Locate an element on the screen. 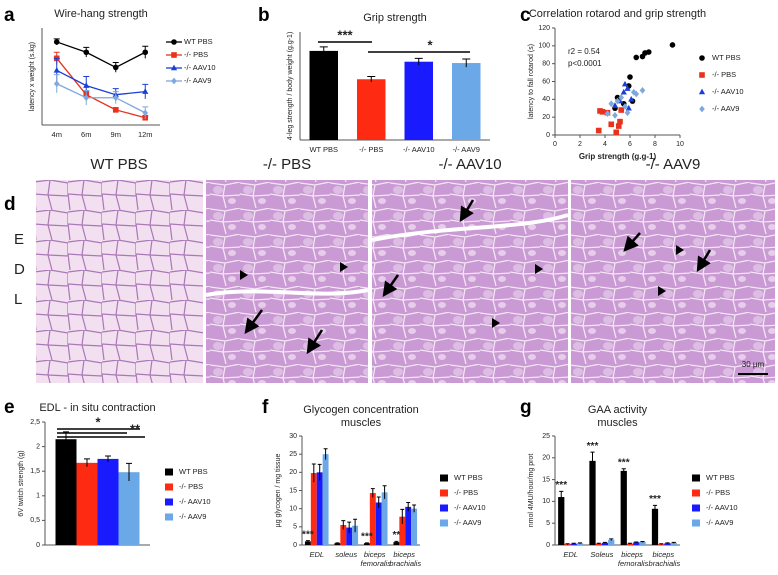  y-tick-label: 1,5 is located at coordinates (35, 471).